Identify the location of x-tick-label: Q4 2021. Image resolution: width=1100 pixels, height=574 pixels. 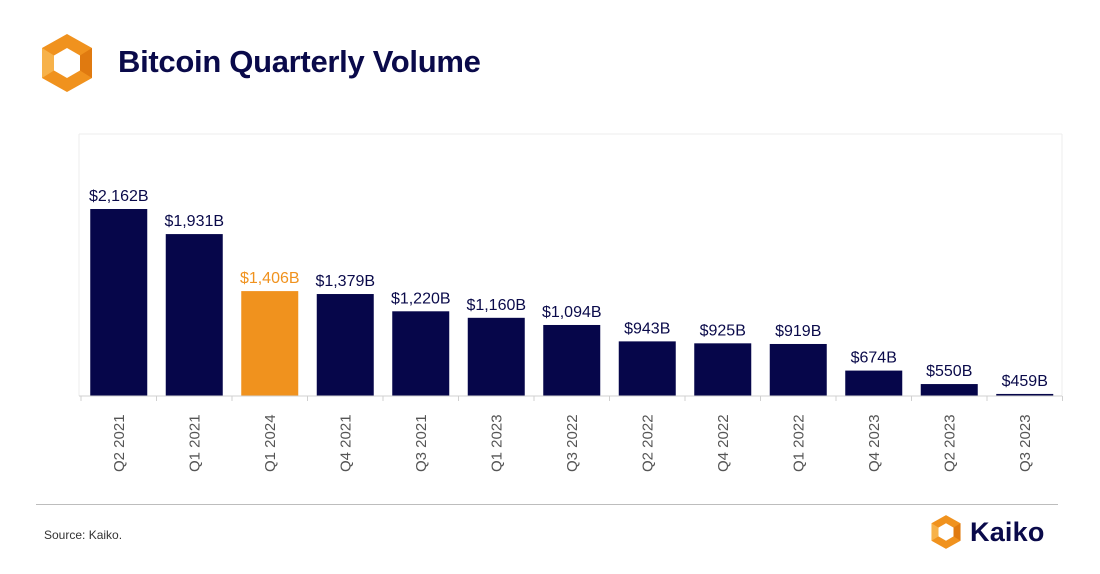
(345, 443).